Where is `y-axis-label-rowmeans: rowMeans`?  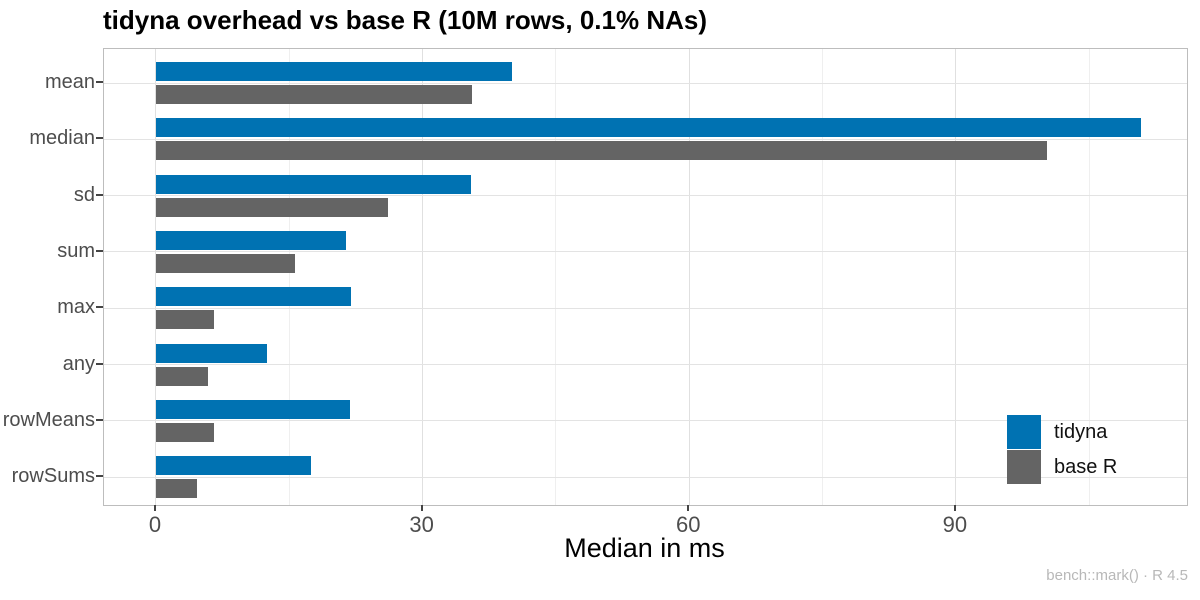
y-axis-label-rowmeans: rowMeans is located at coordinates (48, 419).